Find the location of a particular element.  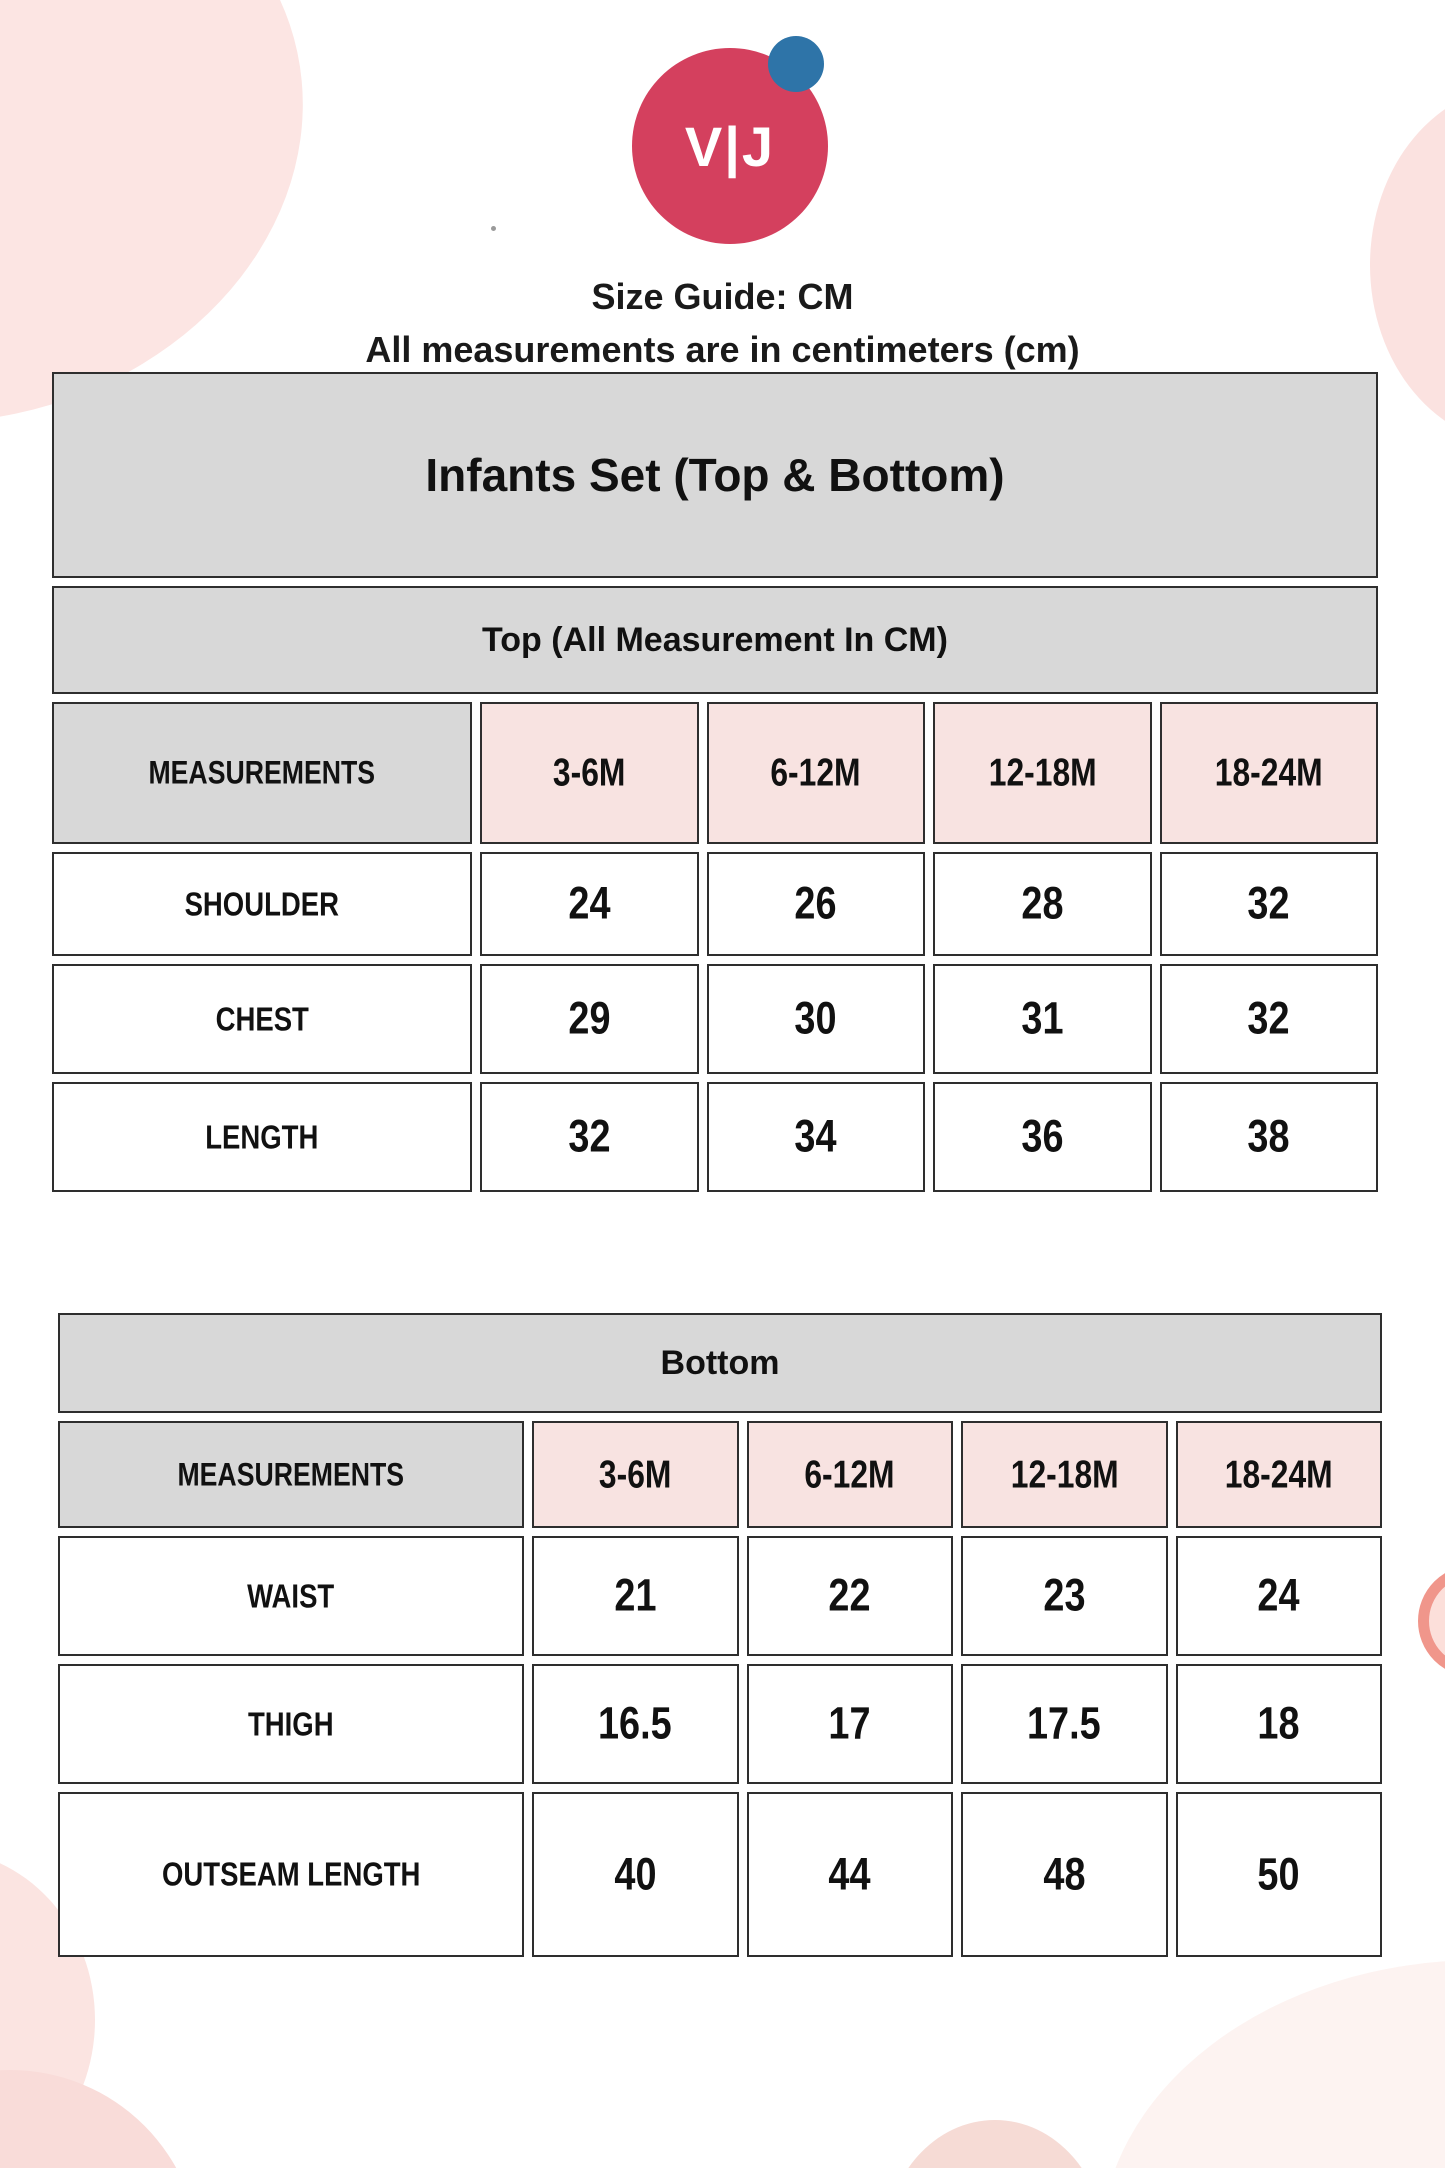

value-cell: 36 is located at coordinates (1042, 1137).